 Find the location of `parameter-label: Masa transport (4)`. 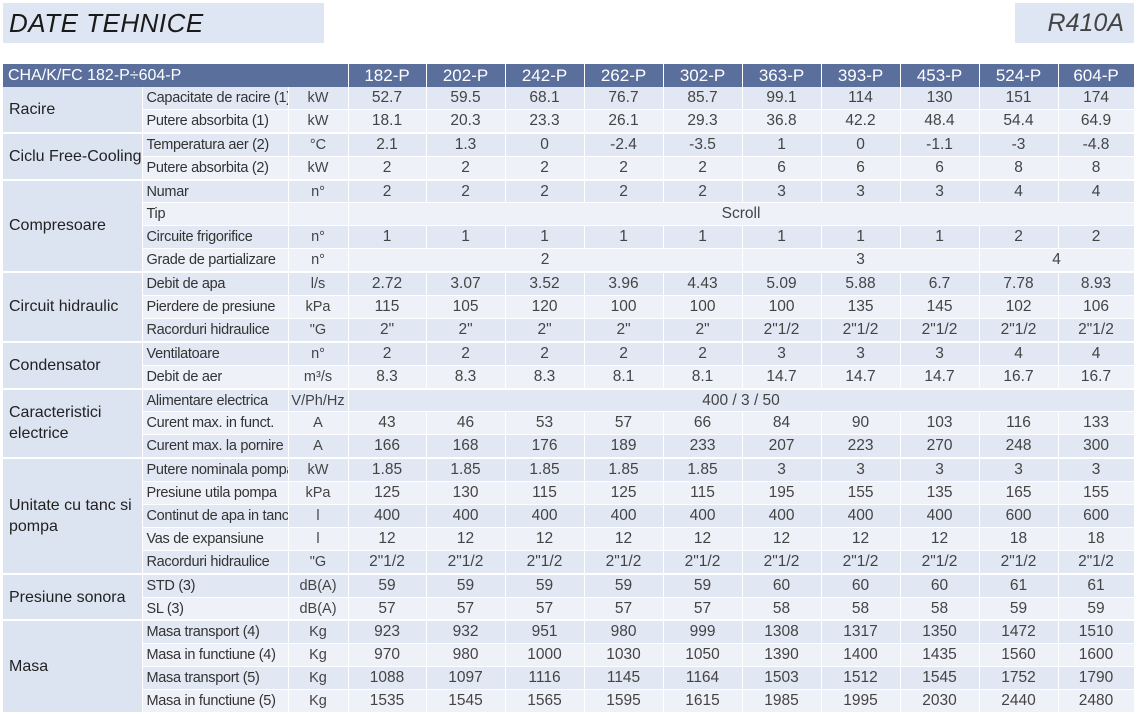

parameter-label: Masa transport (4) is located at coordinates (215, 632).